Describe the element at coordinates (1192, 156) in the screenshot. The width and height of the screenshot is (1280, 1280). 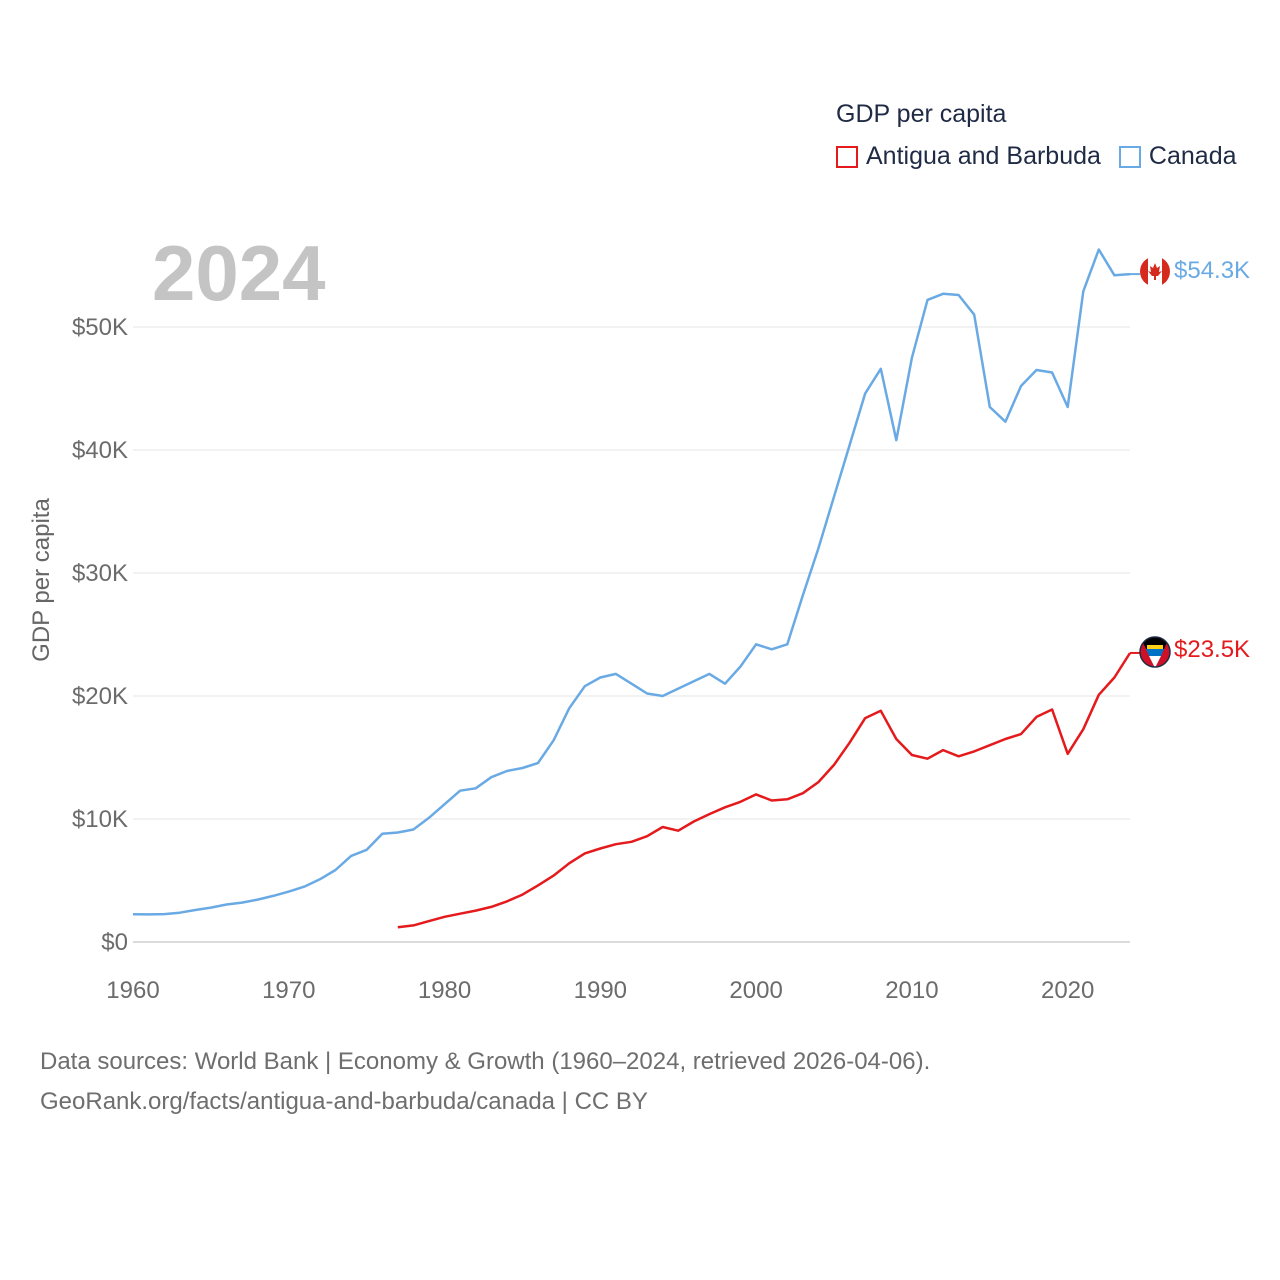
I see `legend-label-canada: Canada` at that location.